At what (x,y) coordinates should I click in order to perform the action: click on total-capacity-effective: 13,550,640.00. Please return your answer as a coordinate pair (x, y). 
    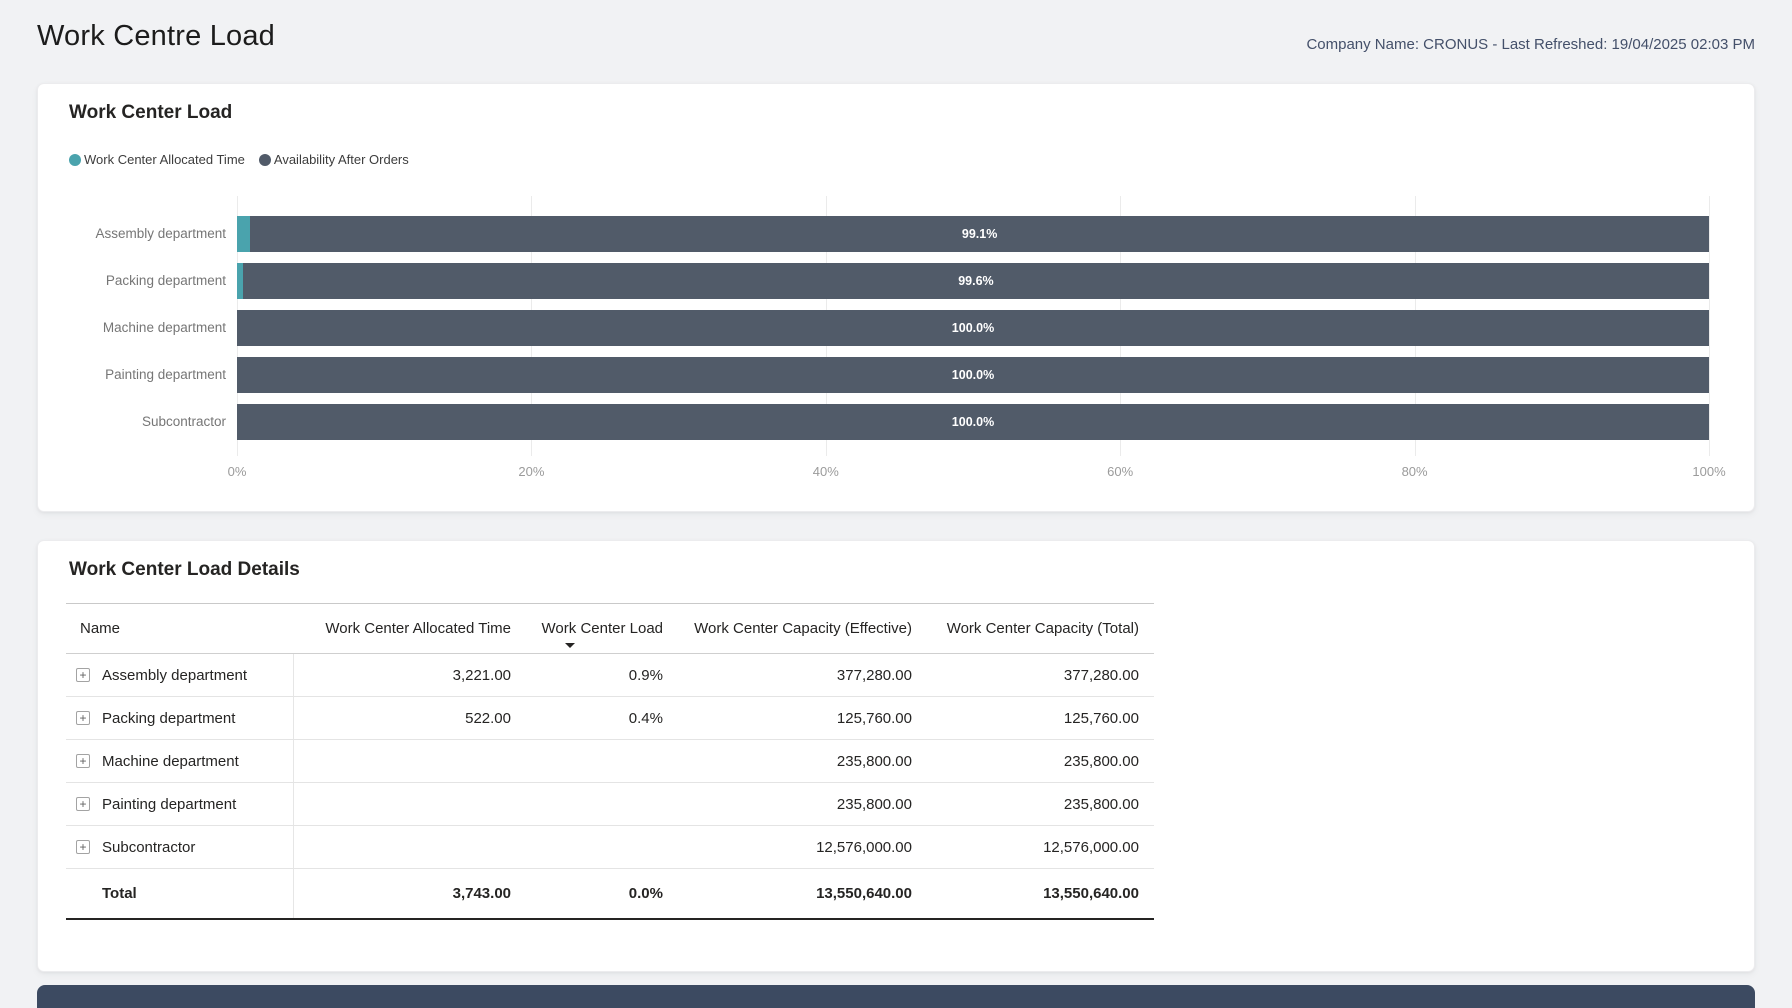
    Looking at the image, I should click on (787, 894).